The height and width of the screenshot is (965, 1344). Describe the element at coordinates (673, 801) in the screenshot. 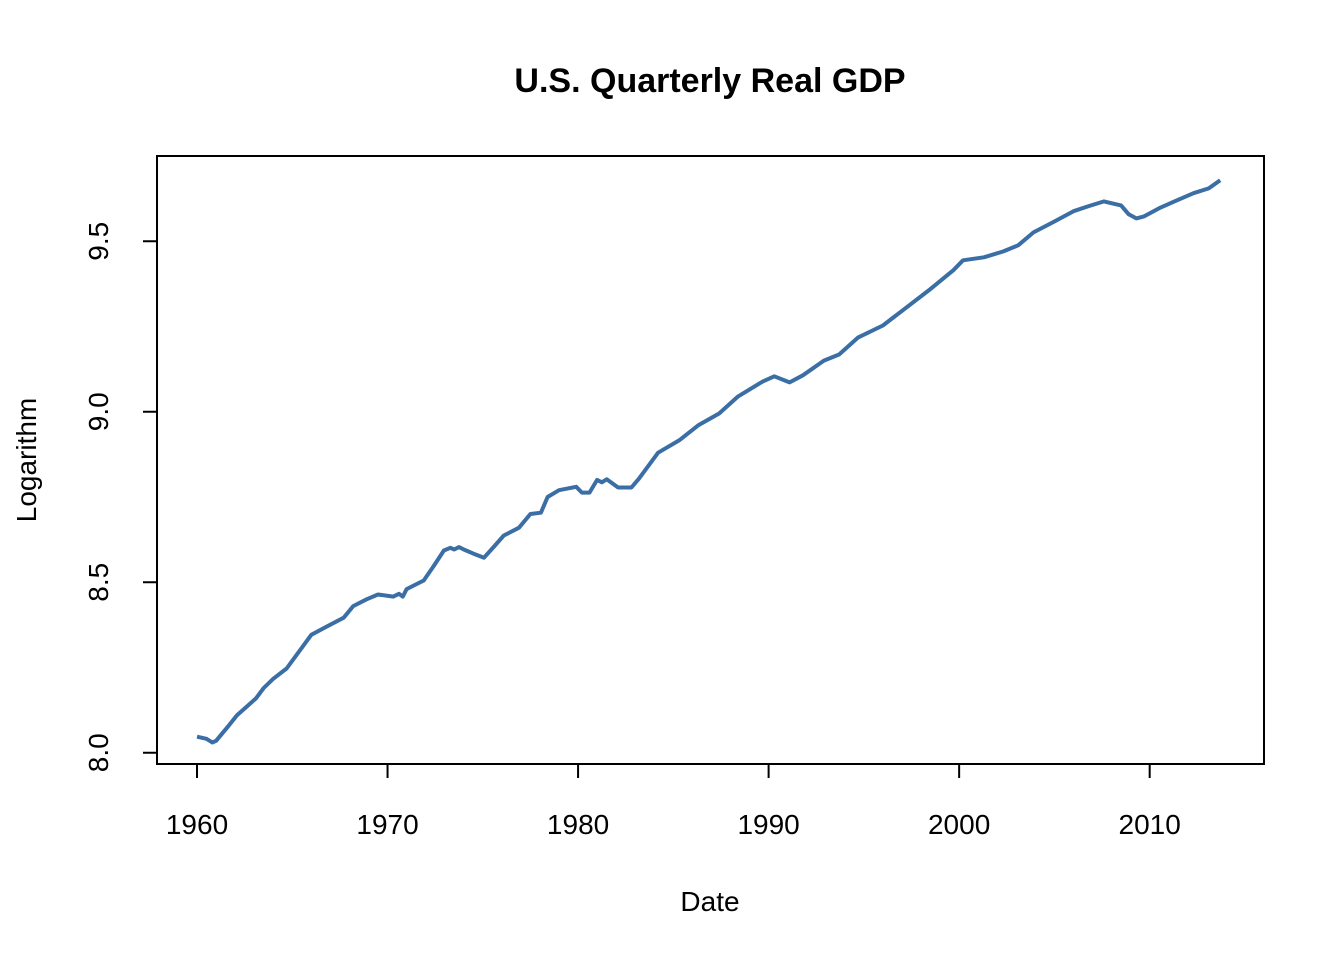

I see `x-axis: 1960 1970 1980 1990 2000 2010` at that location.